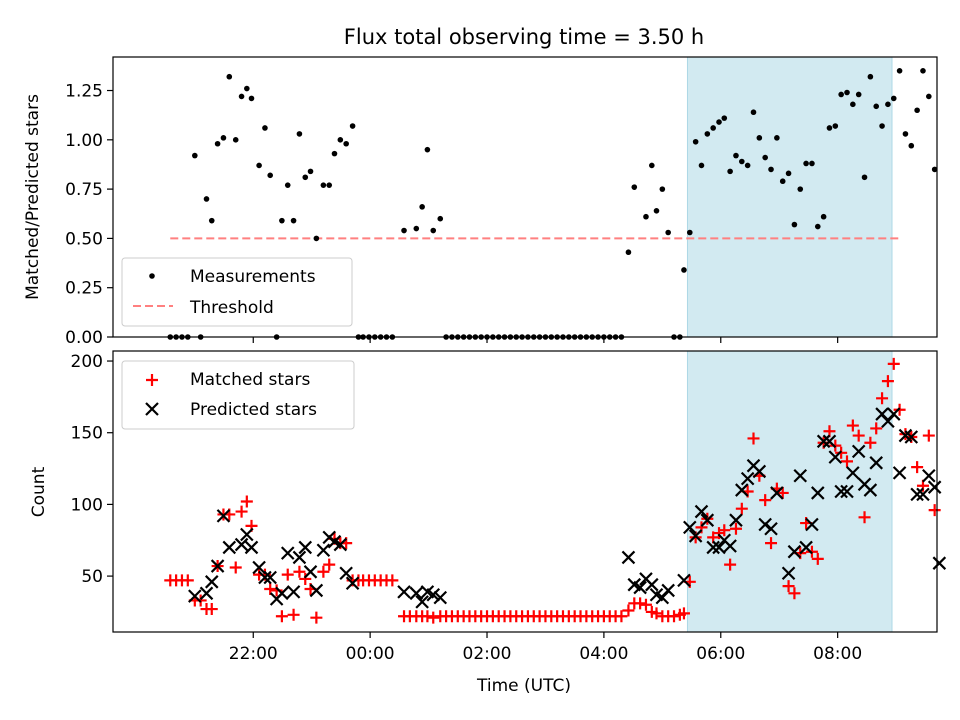 This screenshot has height=720, width=960. I want to click on bottom-y-axis-label: Count, so click(39, 491).